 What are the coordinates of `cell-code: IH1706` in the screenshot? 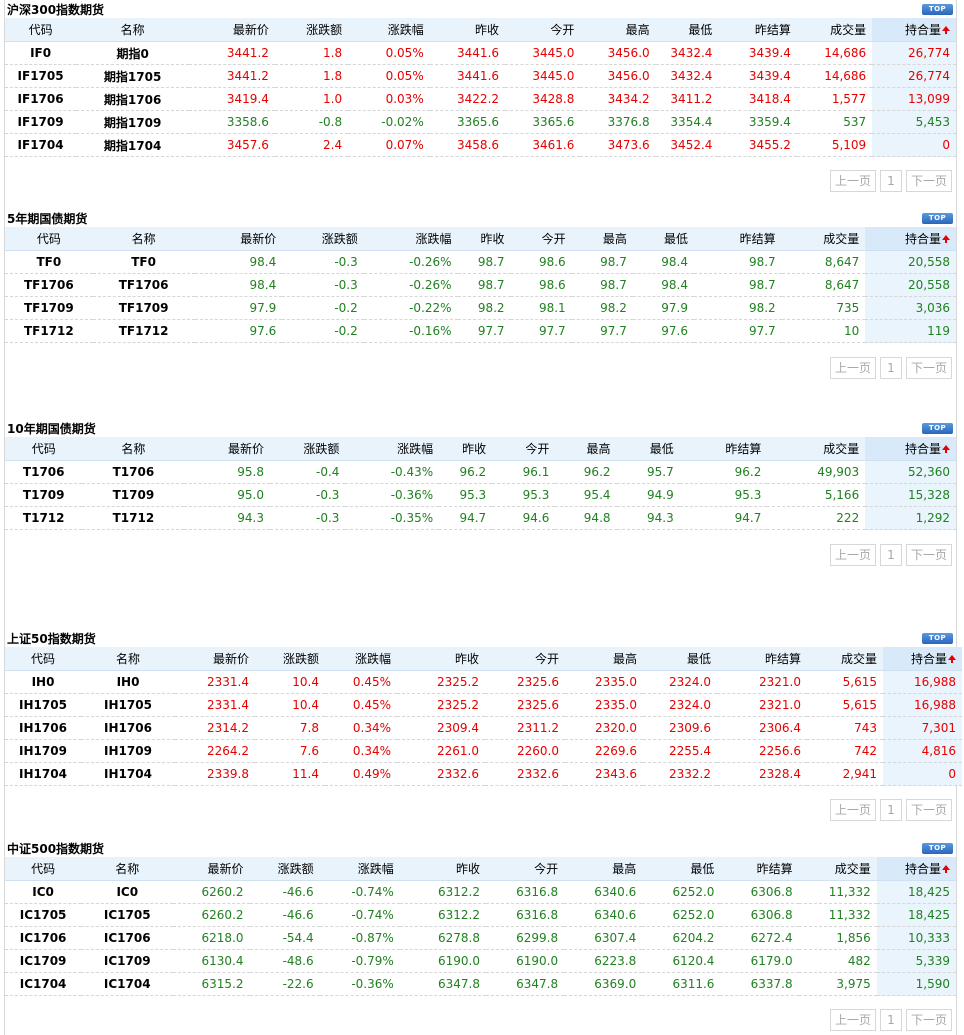 It's located at (43, 728).